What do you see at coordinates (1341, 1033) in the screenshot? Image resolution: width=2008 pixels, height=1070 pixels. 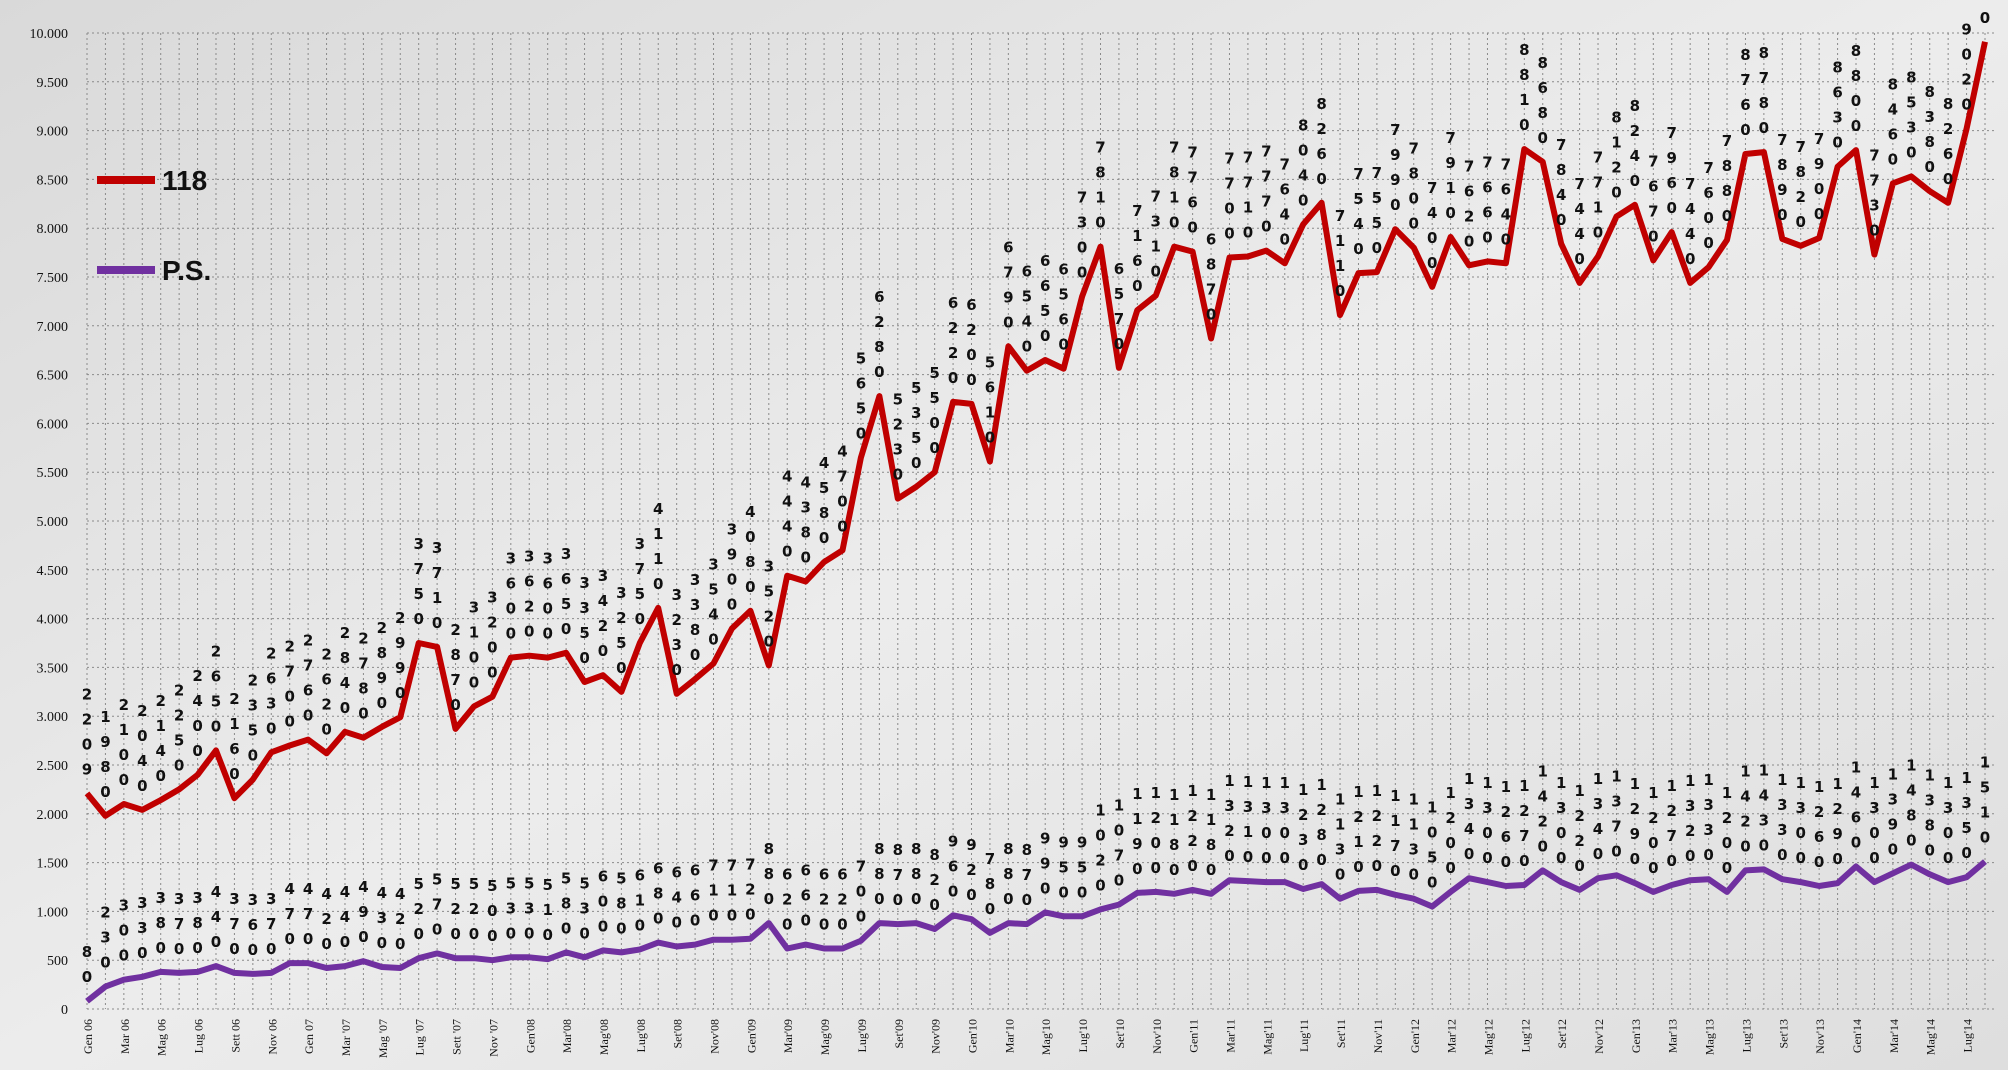 I see `x-tick-label: Set'11` at bounding box center [1341, 1033].